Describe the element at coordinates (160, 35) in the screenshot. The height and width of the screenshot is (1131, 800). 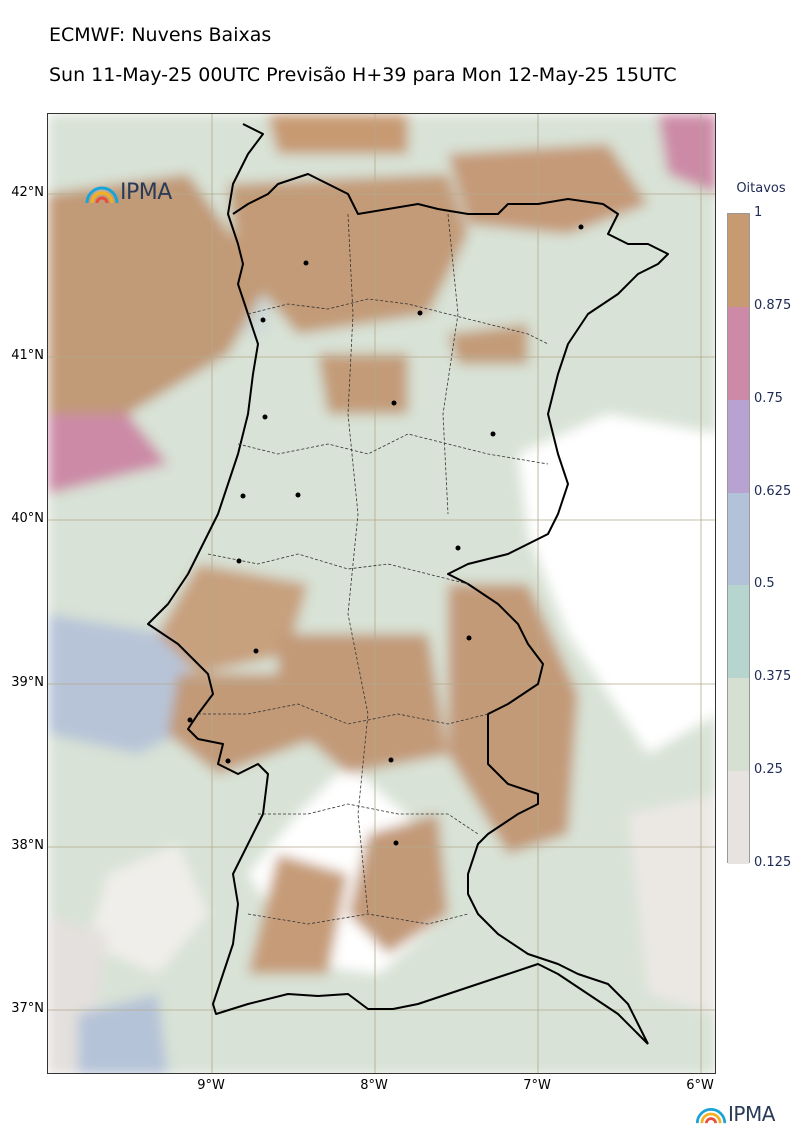
I see `map-title: ECMWF: Nuvens Baixas` at that location.